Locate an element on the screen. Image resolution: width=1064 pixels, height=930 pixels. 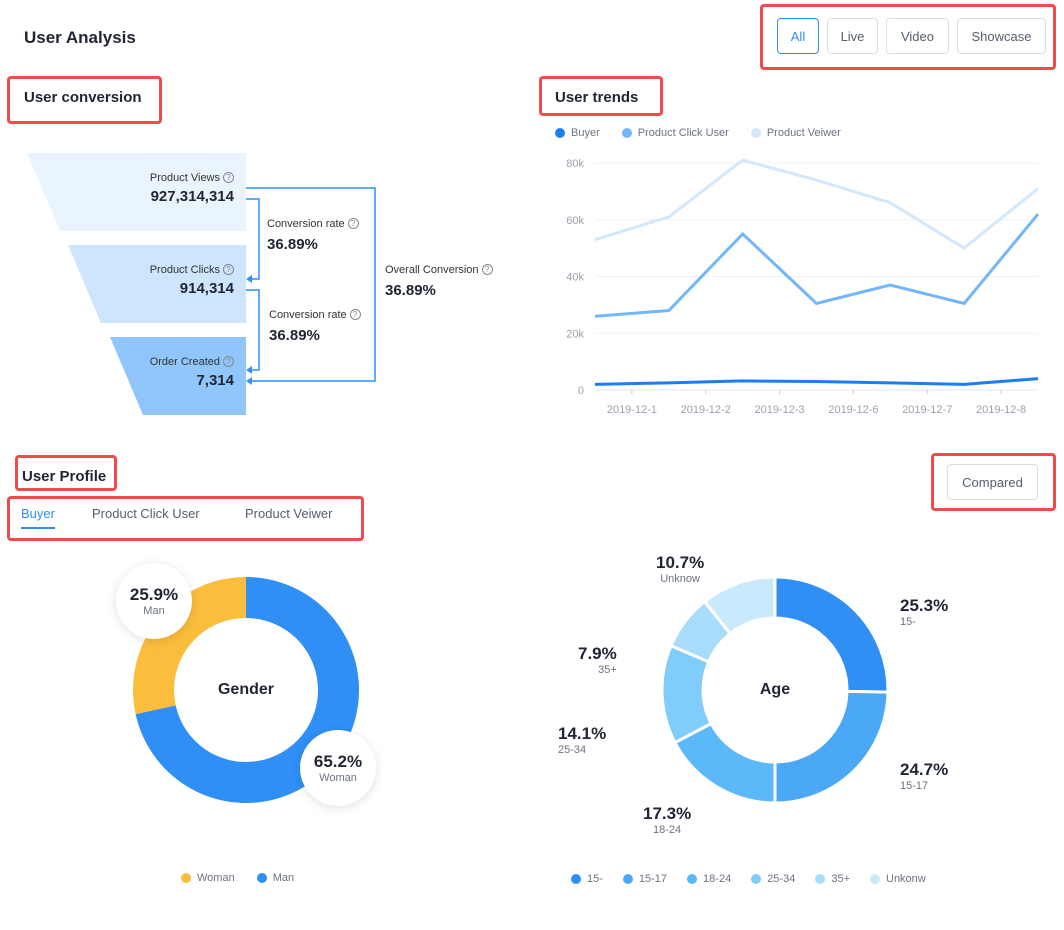
rate1-connector is located at coordinates (253, 239).